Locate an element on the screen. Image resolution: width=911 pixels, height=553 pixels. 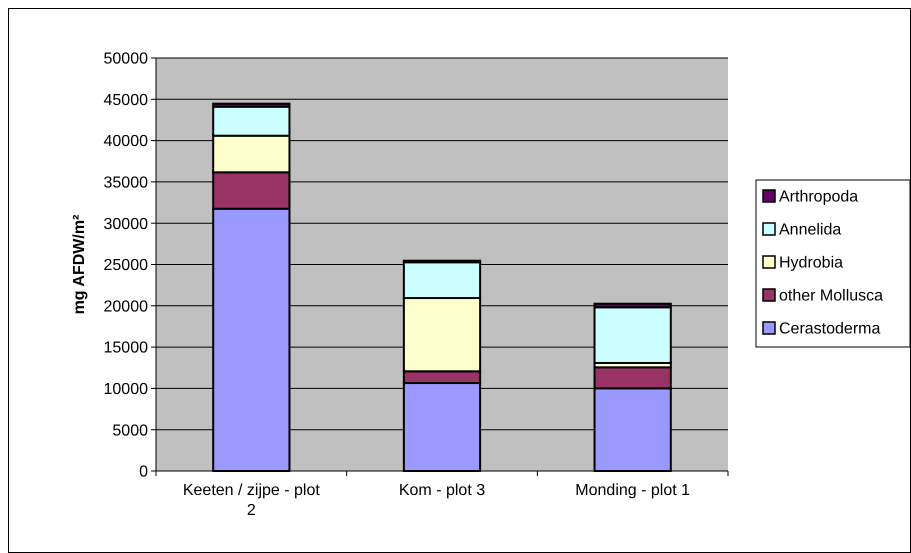
legend-label: Annelida is located at coordinates (810, 230).